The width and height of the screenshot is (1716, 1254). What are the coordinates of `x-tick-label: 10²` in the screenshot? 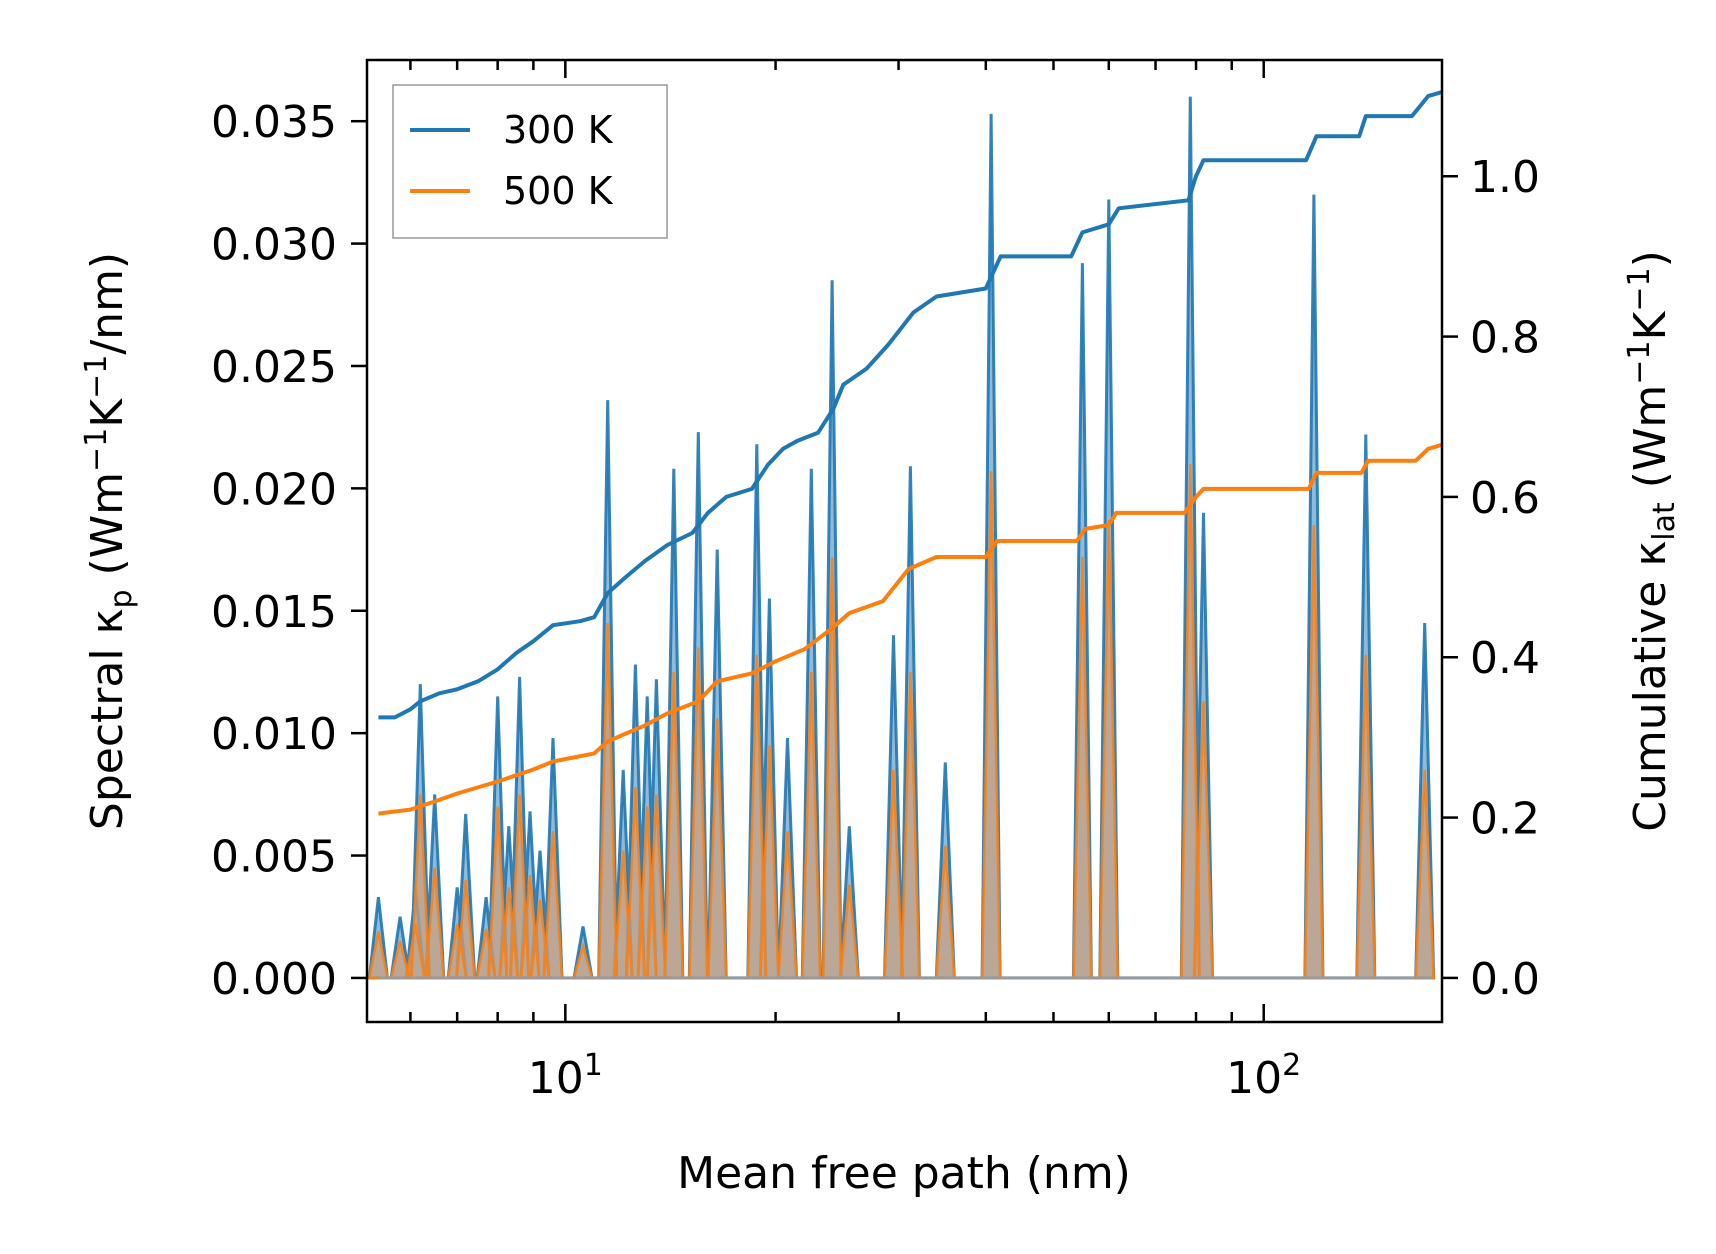 It's located at (1263, 1076).